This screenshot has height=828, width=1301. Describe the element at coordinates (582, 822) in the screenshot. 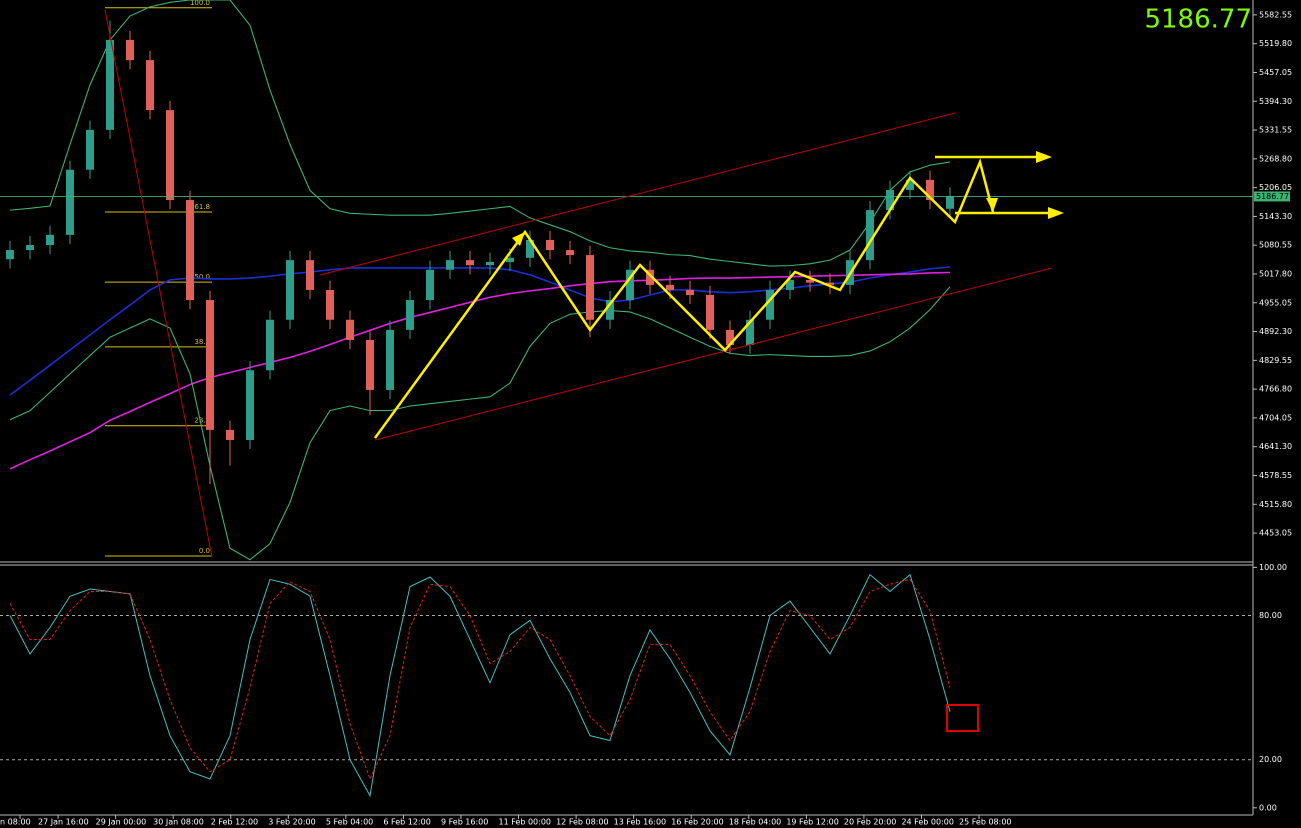

I see `x-tick-label: 12 Feb 08:00` at that location.